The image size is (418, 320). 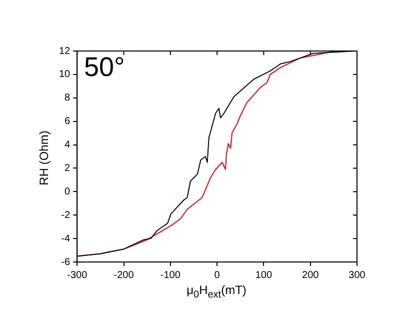 I want to click on y-tick-label: 10, so click(x=65, y=74).